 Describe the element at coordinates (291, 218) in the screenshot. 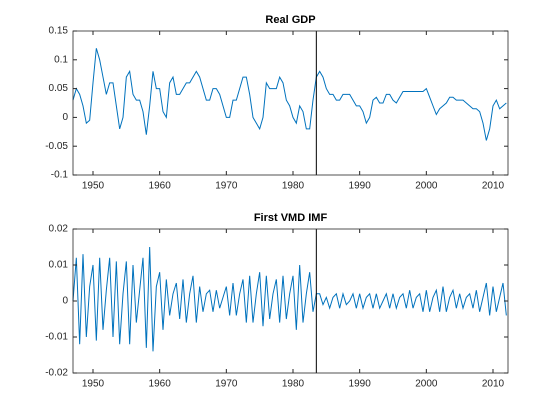

I see `chart-title: First VMD IMF` at that location.